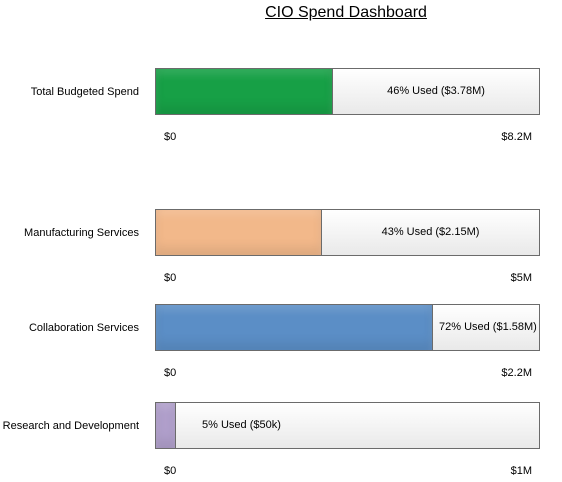 The width and height of the screenshot is (562, 482). Describe the element at coordinates (346, 12) in the screenshot. I see `chart-title: CIO Spend Dashboard` at that location.